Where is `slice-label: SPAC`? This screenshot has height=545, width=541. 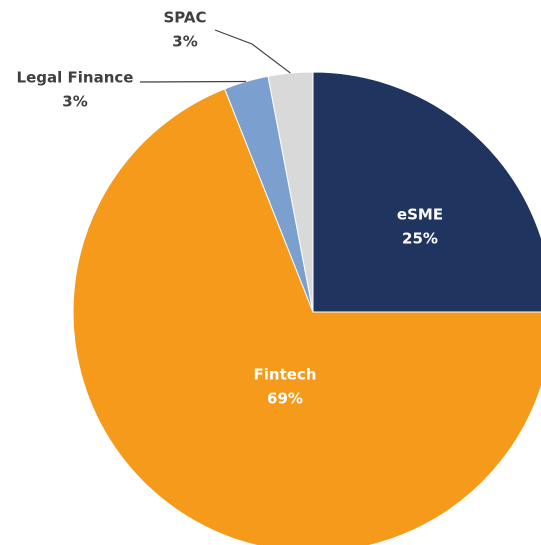
slice-label: SPAC is located at coordinates (184, 18).